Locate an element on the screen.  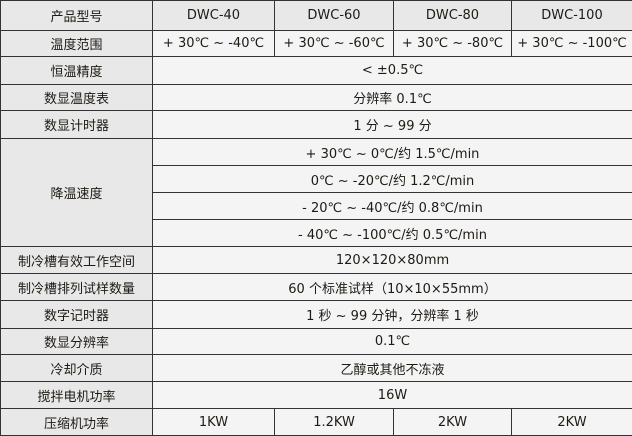
cell: - 40℃ ~ -100℃/约 0.5℃/min is located at coordinates (392, 233).